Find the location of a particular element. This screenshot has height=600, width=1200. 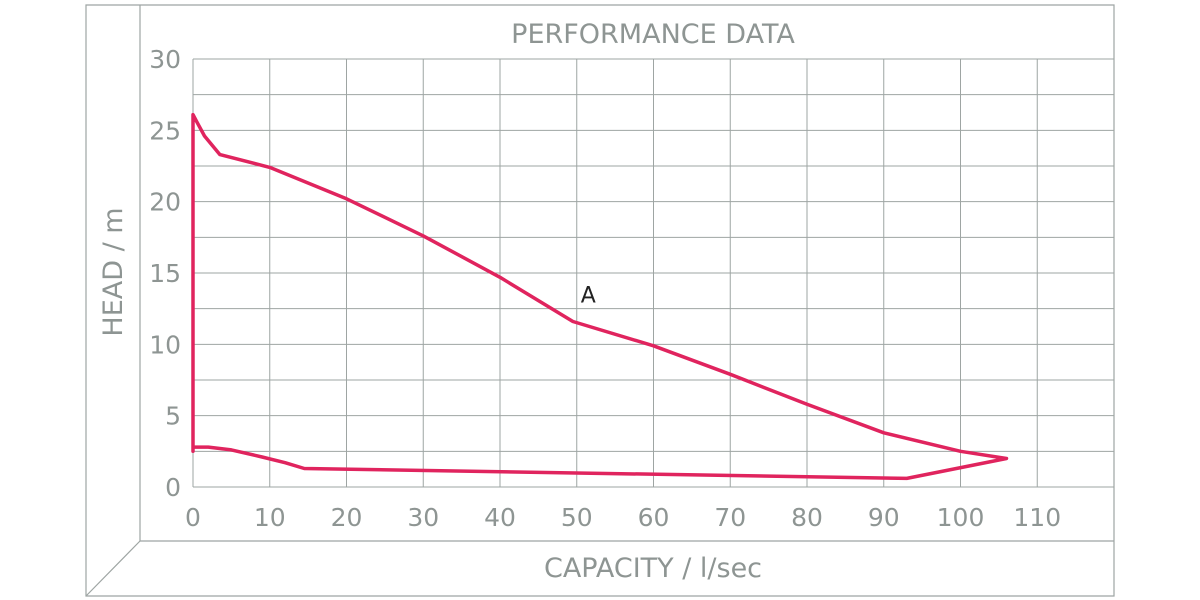

annotation-label: A is located at coordinates (588, 295).